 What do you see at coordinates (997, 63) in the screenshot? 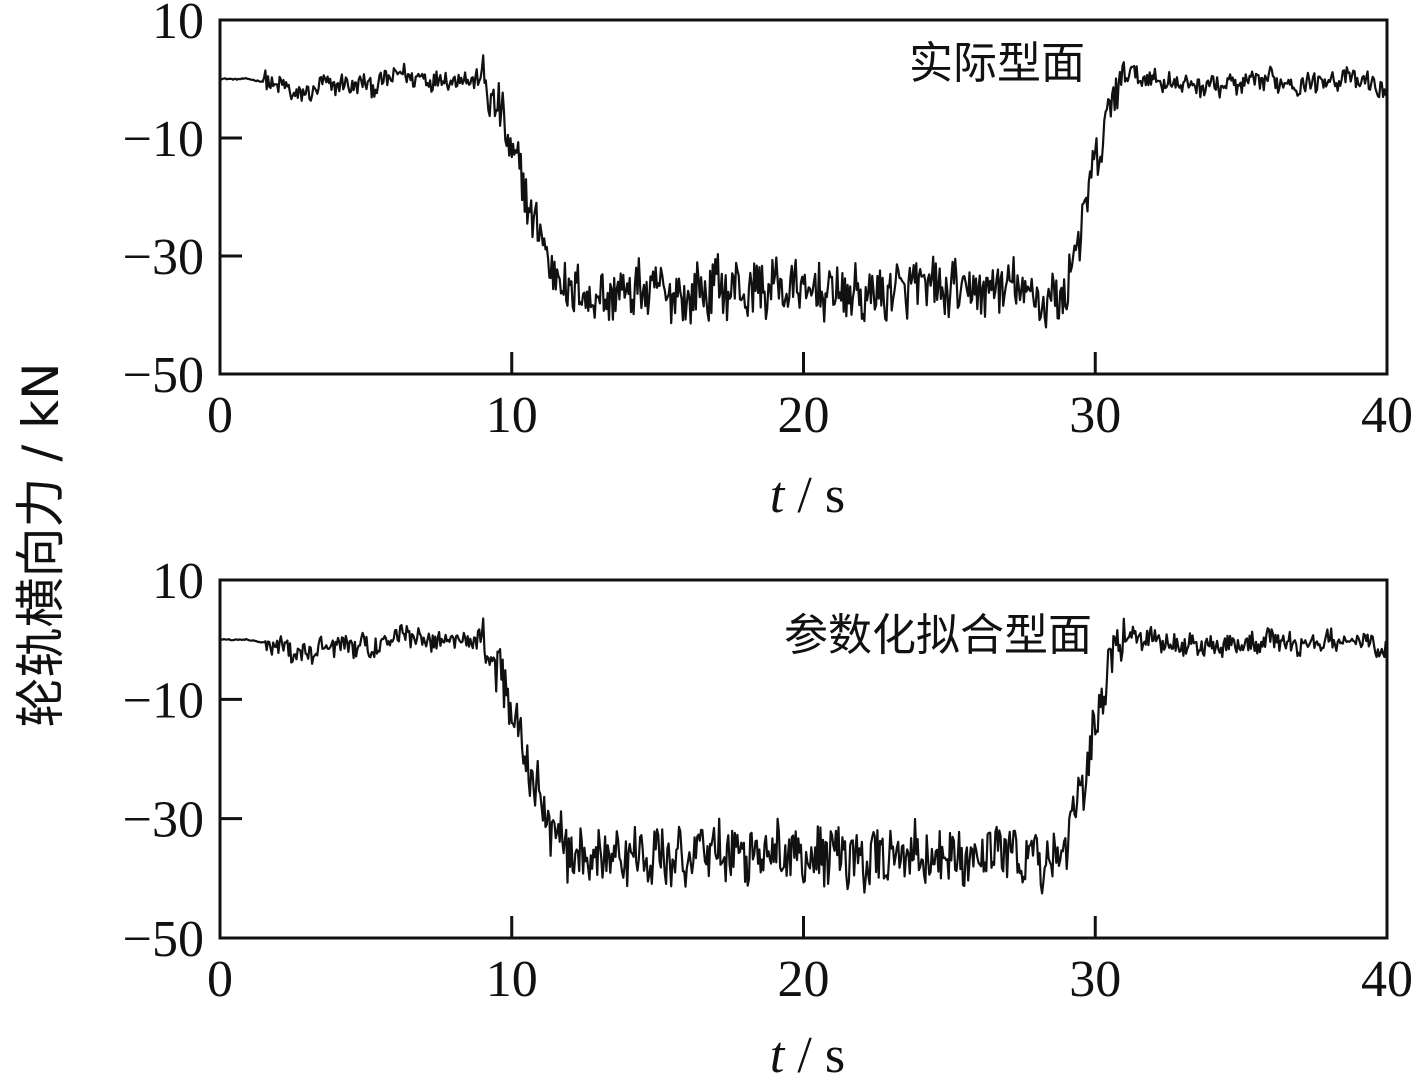
I see `panel-label: 实际型面` at bounding box center [997, 63].